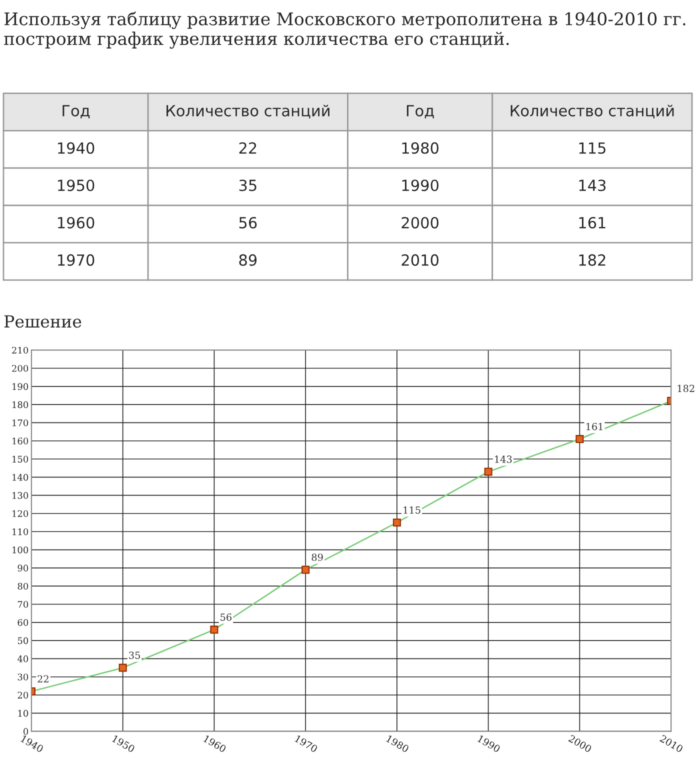 The height and width of the screenshot is (778, 699). What do you see at coordinates (20, 368) in the screenshot?
I see `y-tick-label: 200` at bounding box center [20, 368].